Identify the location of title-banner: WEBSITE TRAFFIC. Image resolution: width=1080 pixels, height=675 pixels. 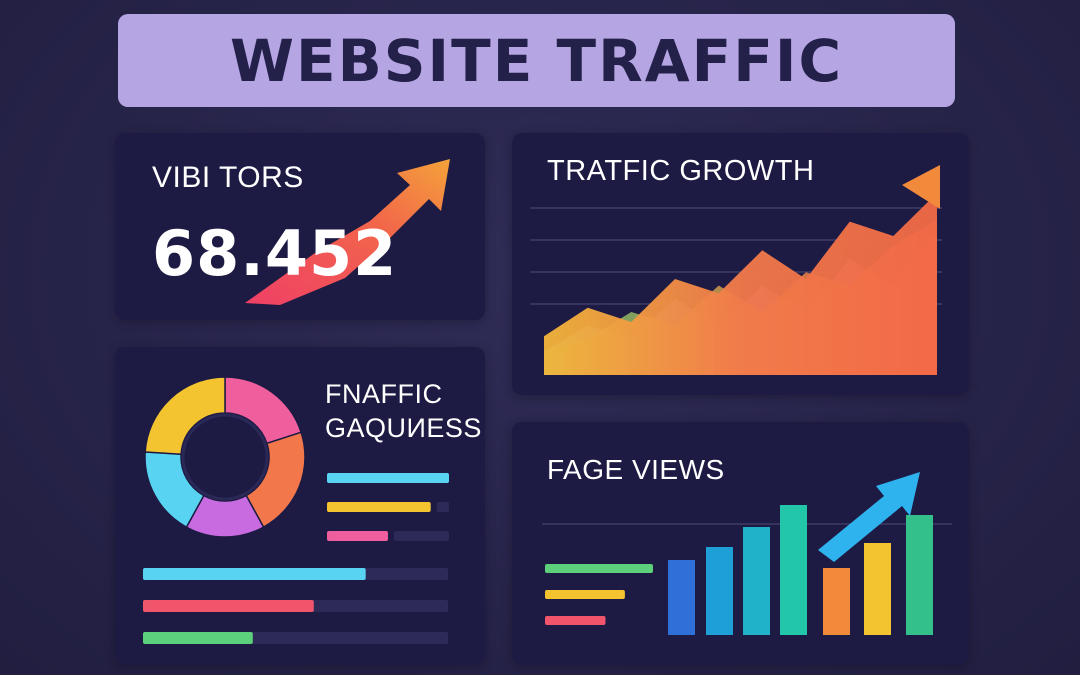
(536, 60).